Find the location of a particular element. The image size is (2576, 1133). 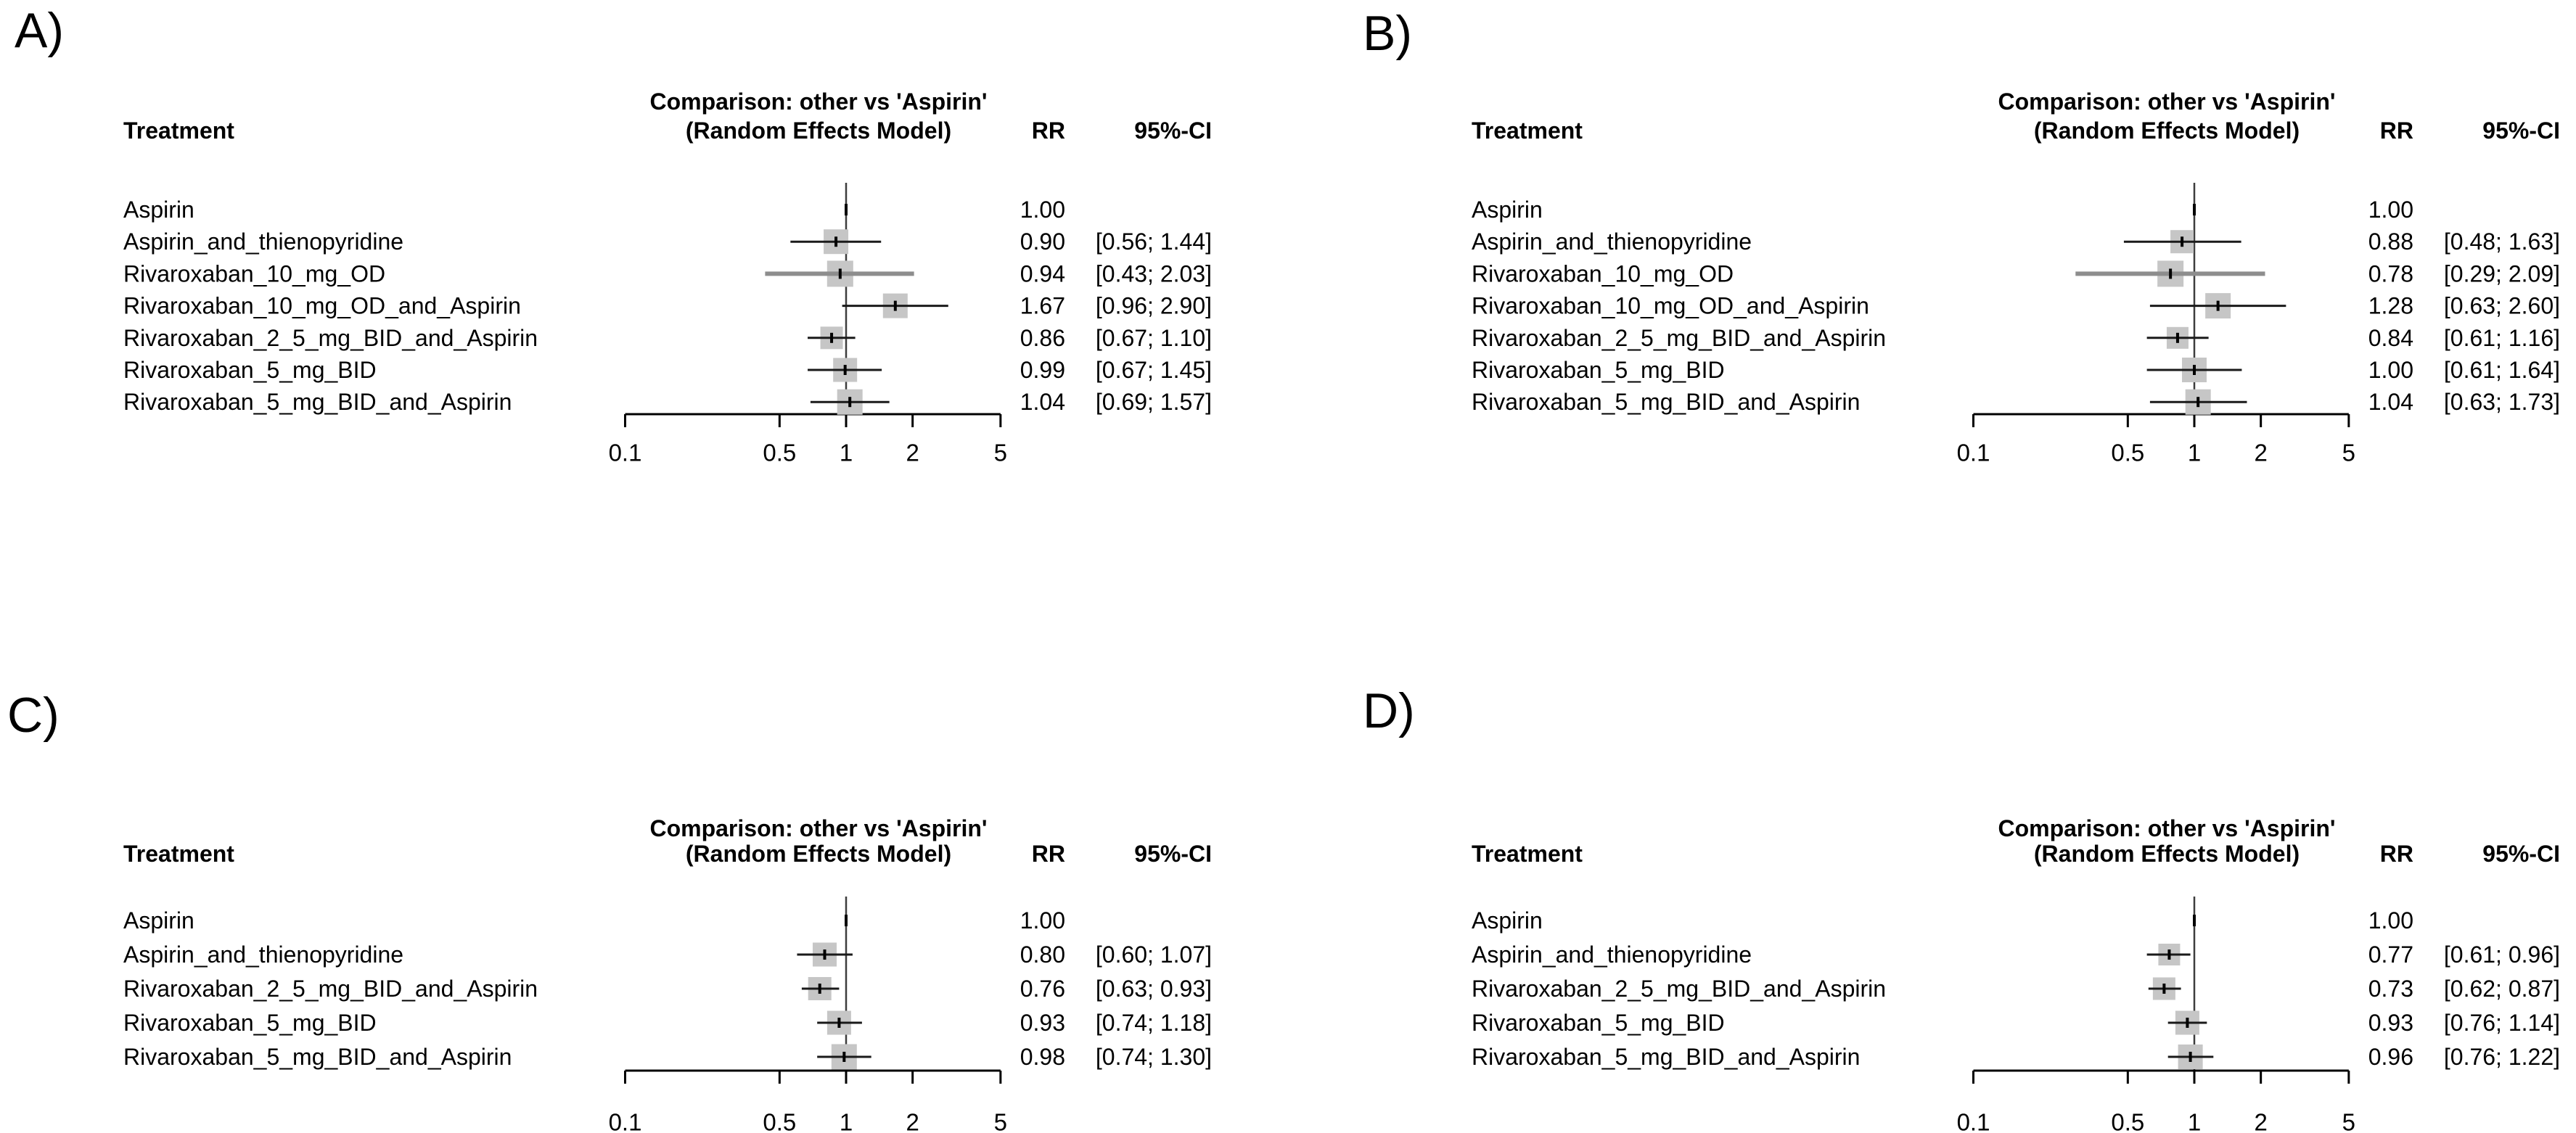

treatment-name: Rivaroxaban_10_mg_OD is located at coordinates (254, 273).